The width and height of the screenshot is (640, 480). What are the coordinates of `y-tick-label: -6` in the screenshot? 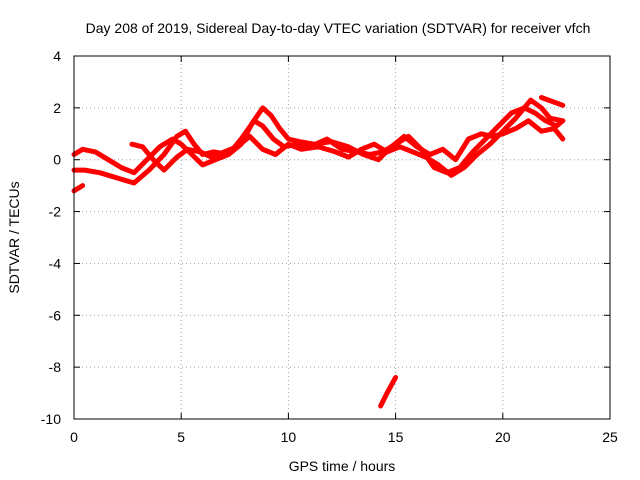 It's located at (55, 315).